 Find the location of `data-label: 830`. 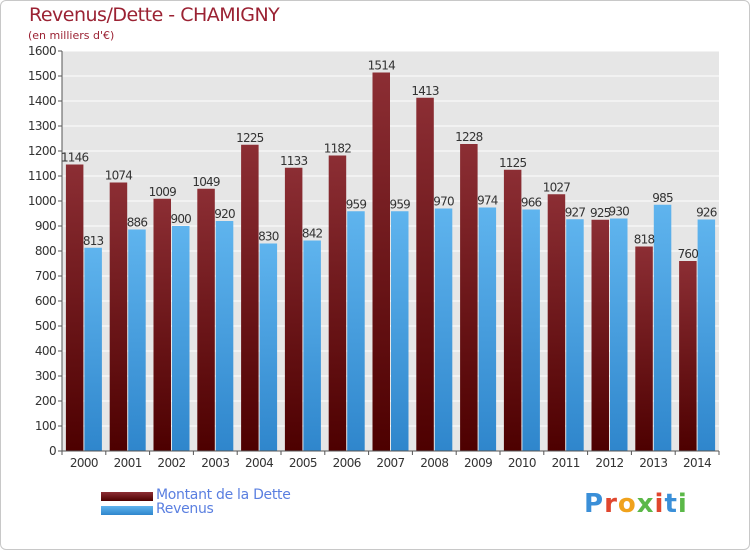

data-label: 830 is located at coordinates (268, 237).